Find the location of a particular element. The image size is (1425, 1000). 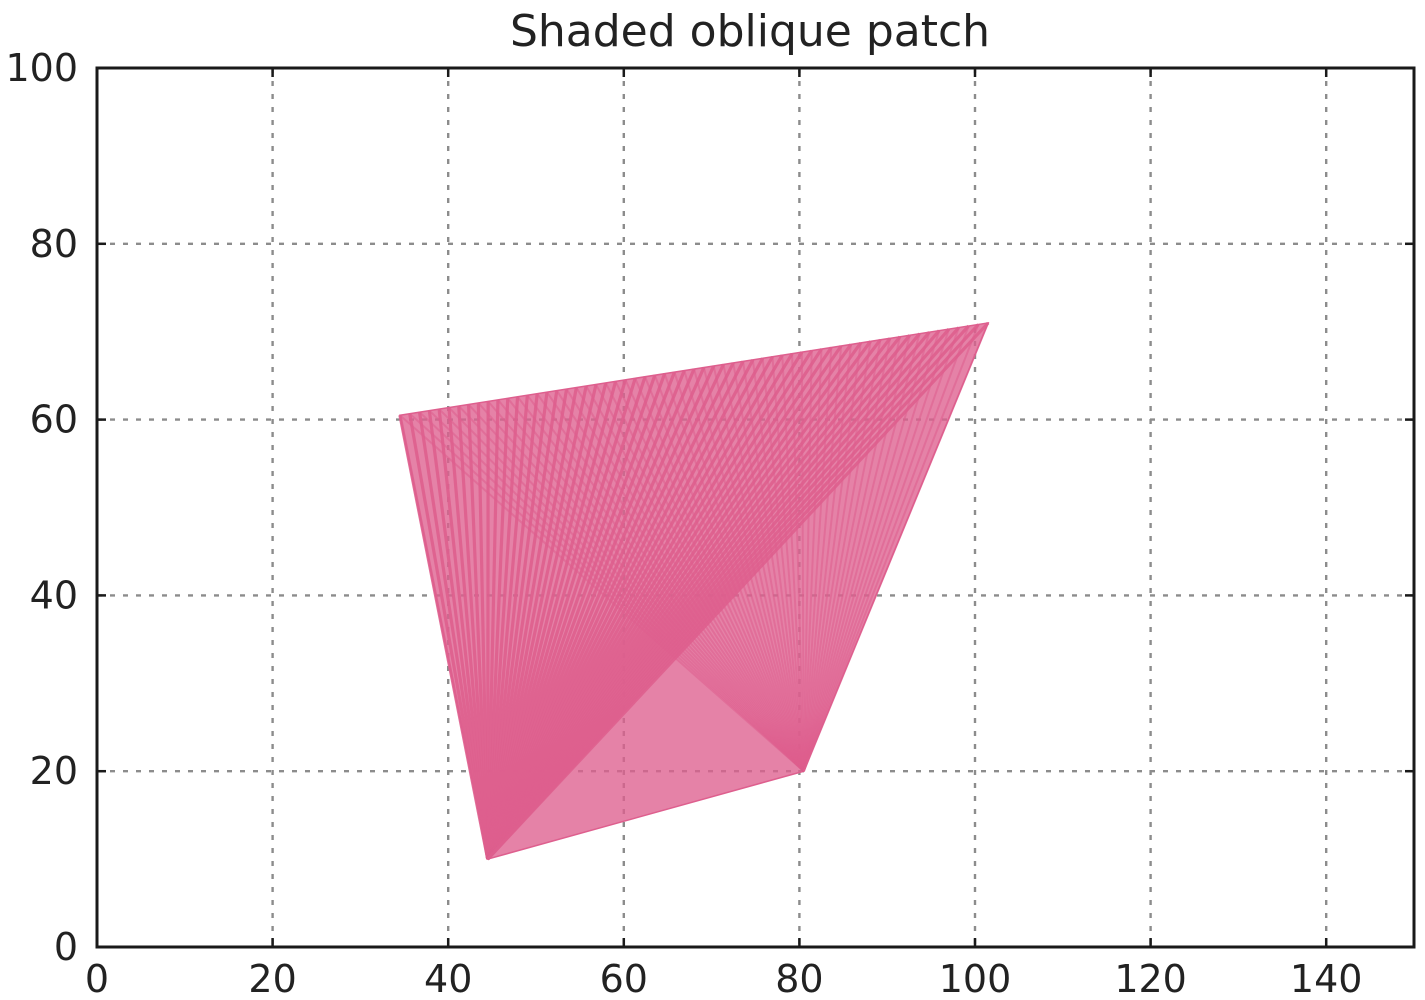

y-tick-label: 40 is located at coordinates (54, 595).